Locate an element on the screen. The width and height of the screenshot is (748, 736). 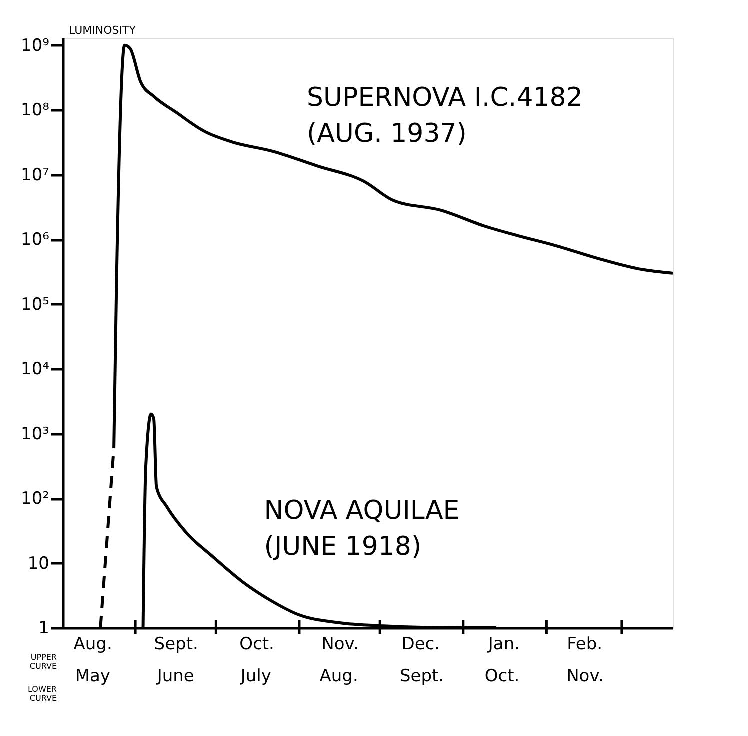
y-tick-label: 10⁸ is located at coordinates (35, 110).